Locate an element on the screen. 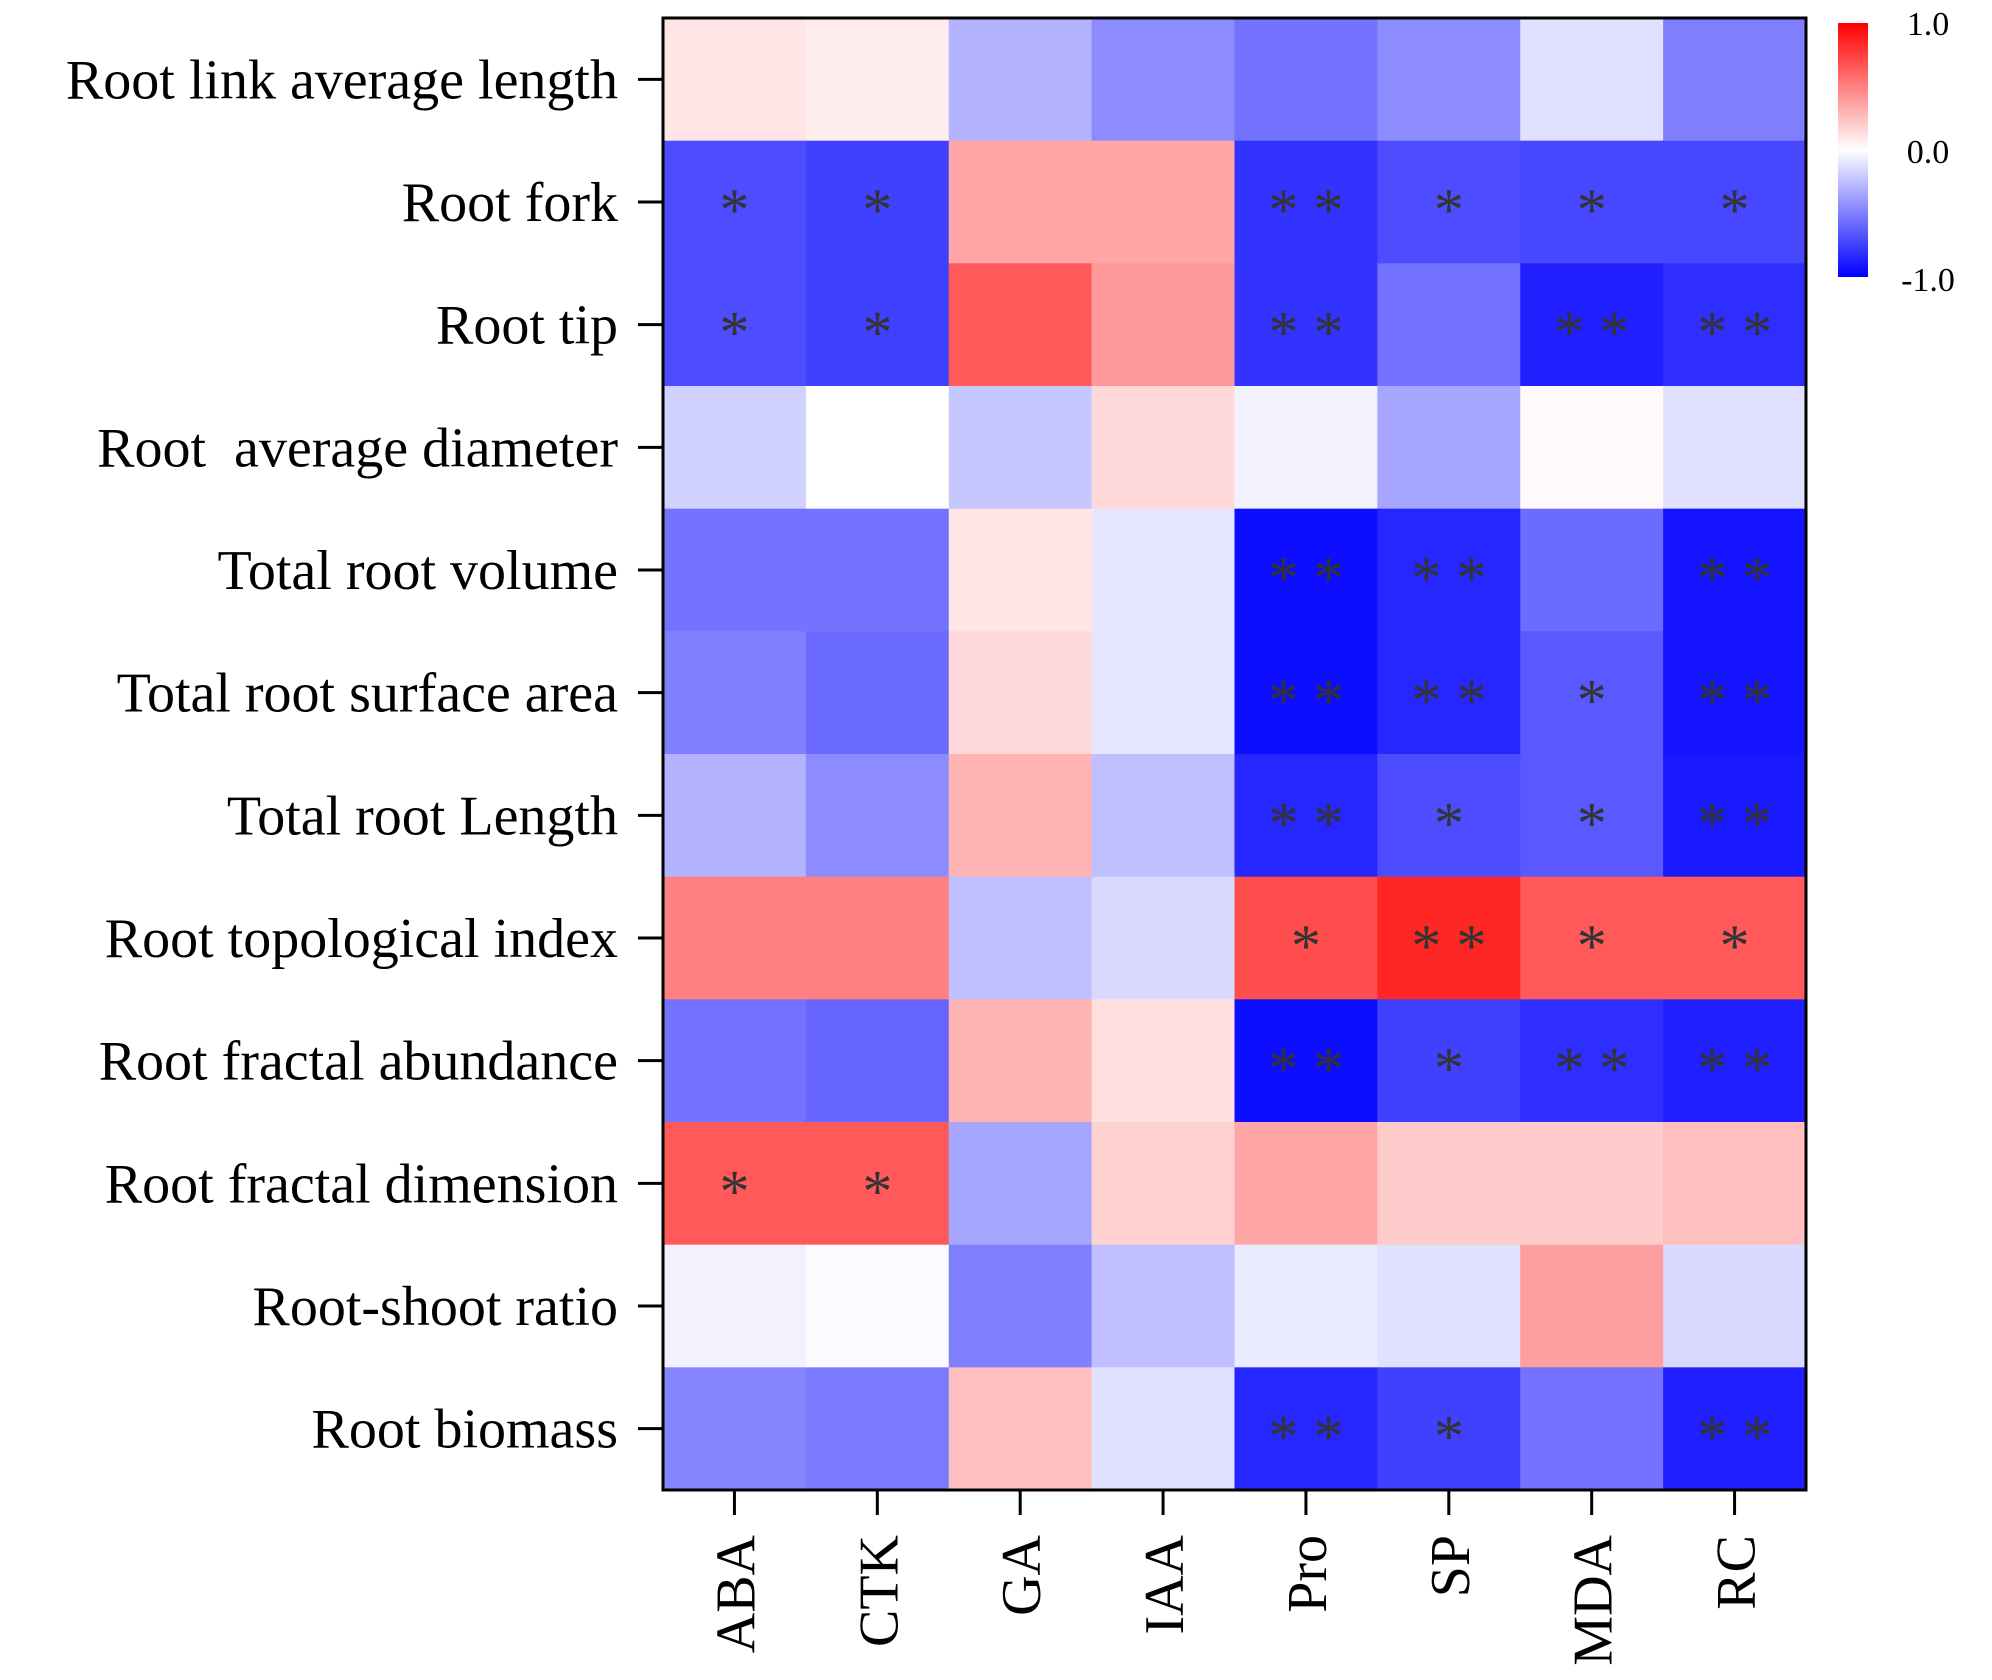  column-label: MDA is located at coordinates (1594, 1599).